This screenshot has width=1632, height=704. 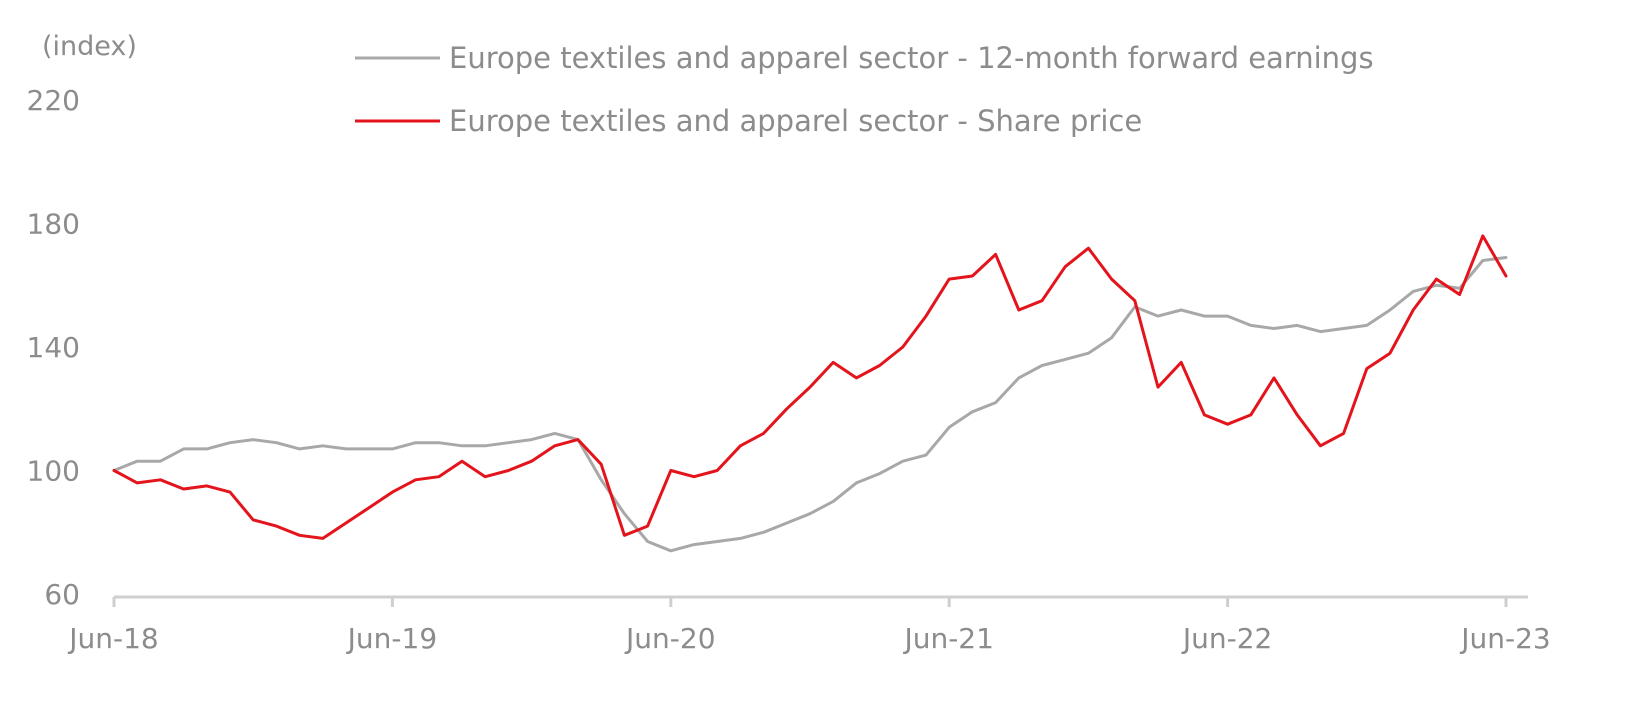 What do you see at coordinates (809, 625) in the screenshot?
I see `x-axis: Jun-18 Jun-19 Jun-20 Jun-21 Jun-22 Jun-23` at bounding box center [809, 625].